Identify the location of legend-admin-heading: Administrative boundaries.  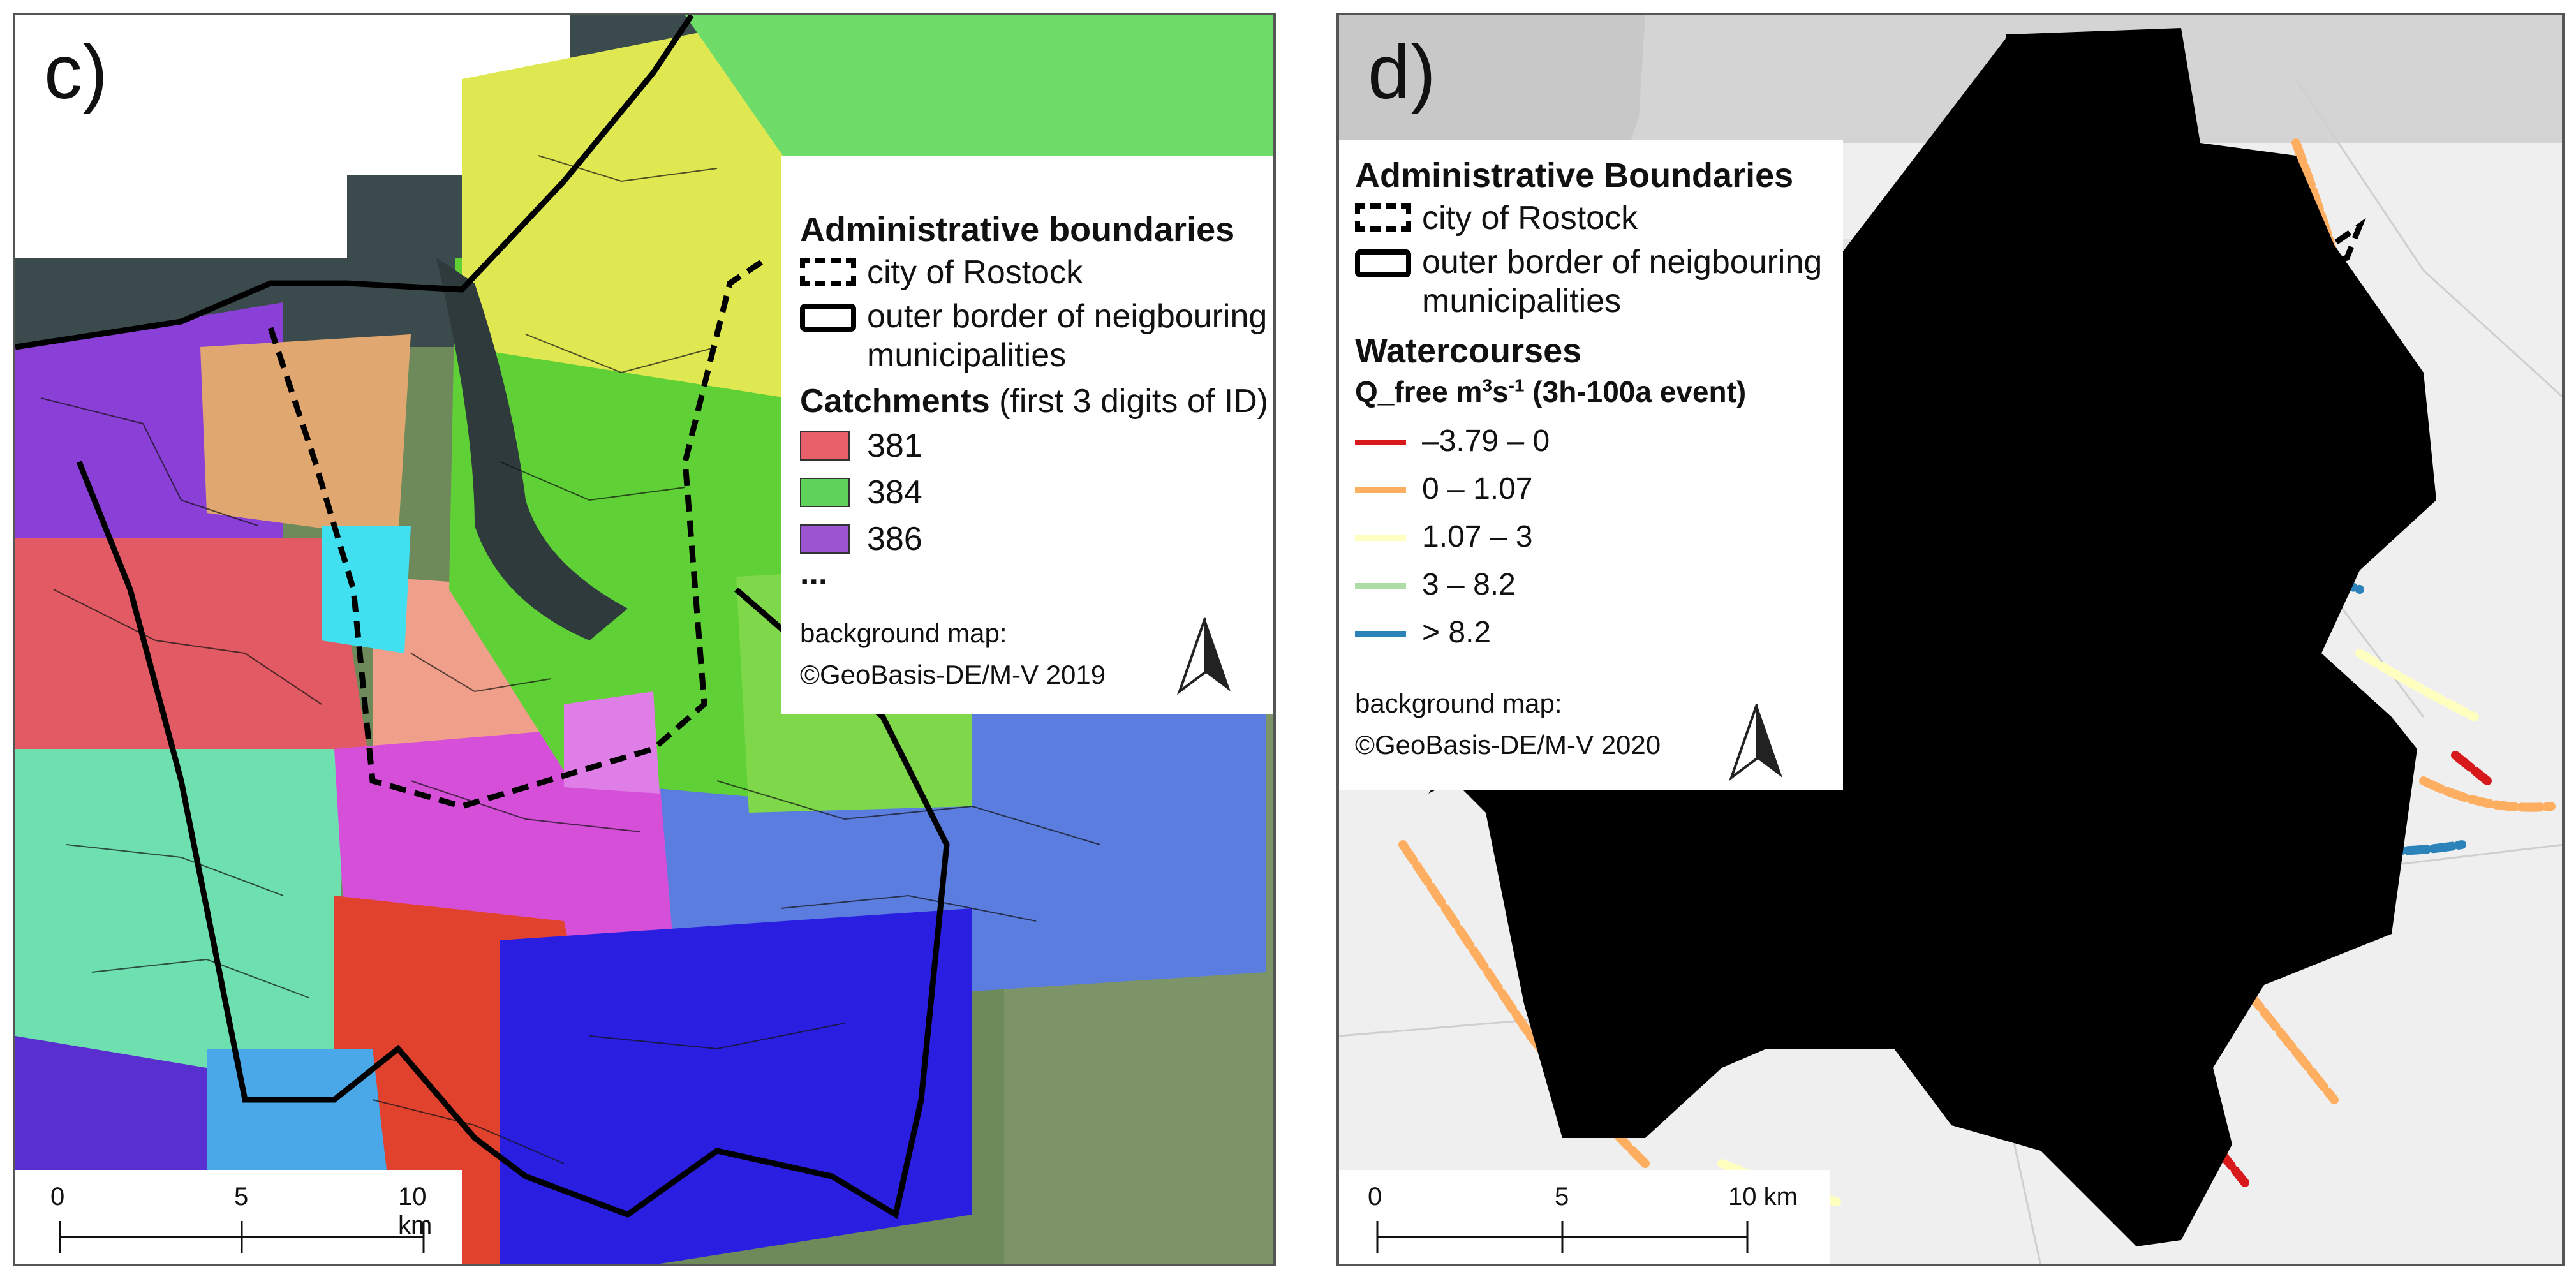
(1017, 230).